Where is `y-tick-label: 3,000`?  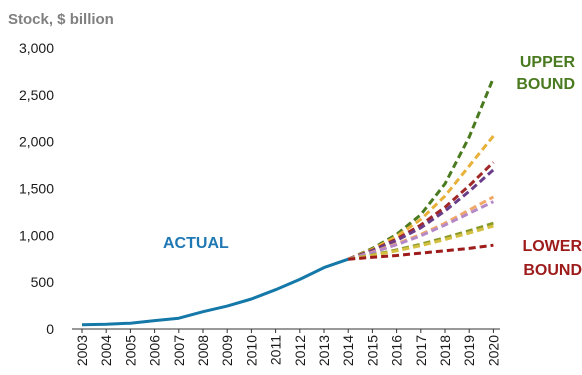 y-tick-label: 3,000 is located at coordinates (36, 48).